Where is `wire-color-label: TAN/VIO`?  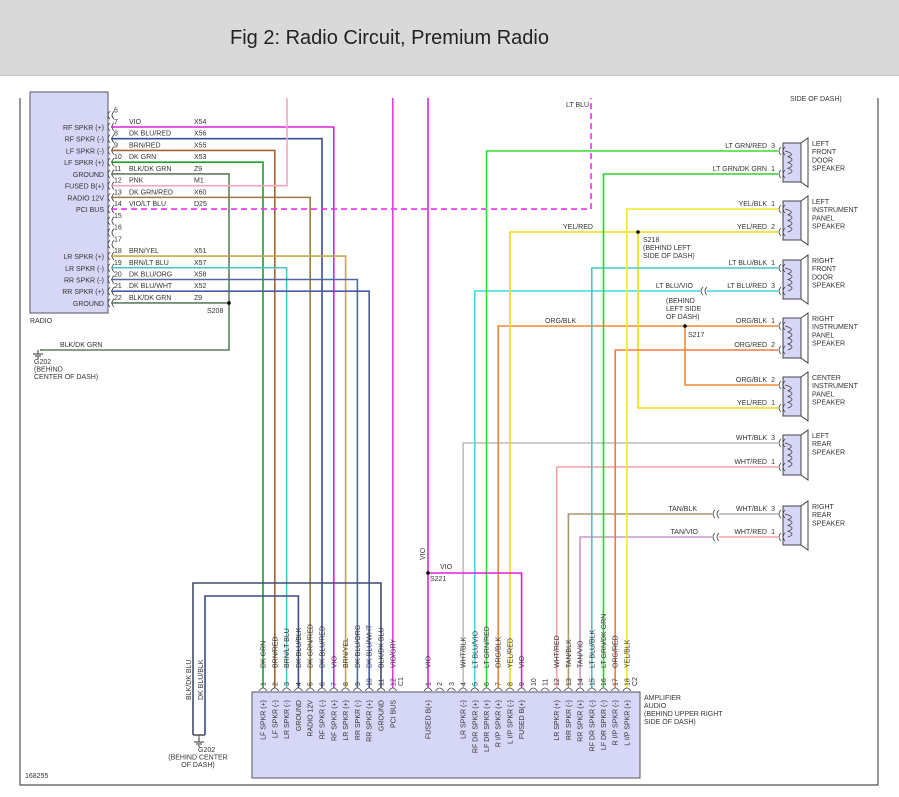
wire-color-label: TAN/VIO is located at coordinates (685, 532).